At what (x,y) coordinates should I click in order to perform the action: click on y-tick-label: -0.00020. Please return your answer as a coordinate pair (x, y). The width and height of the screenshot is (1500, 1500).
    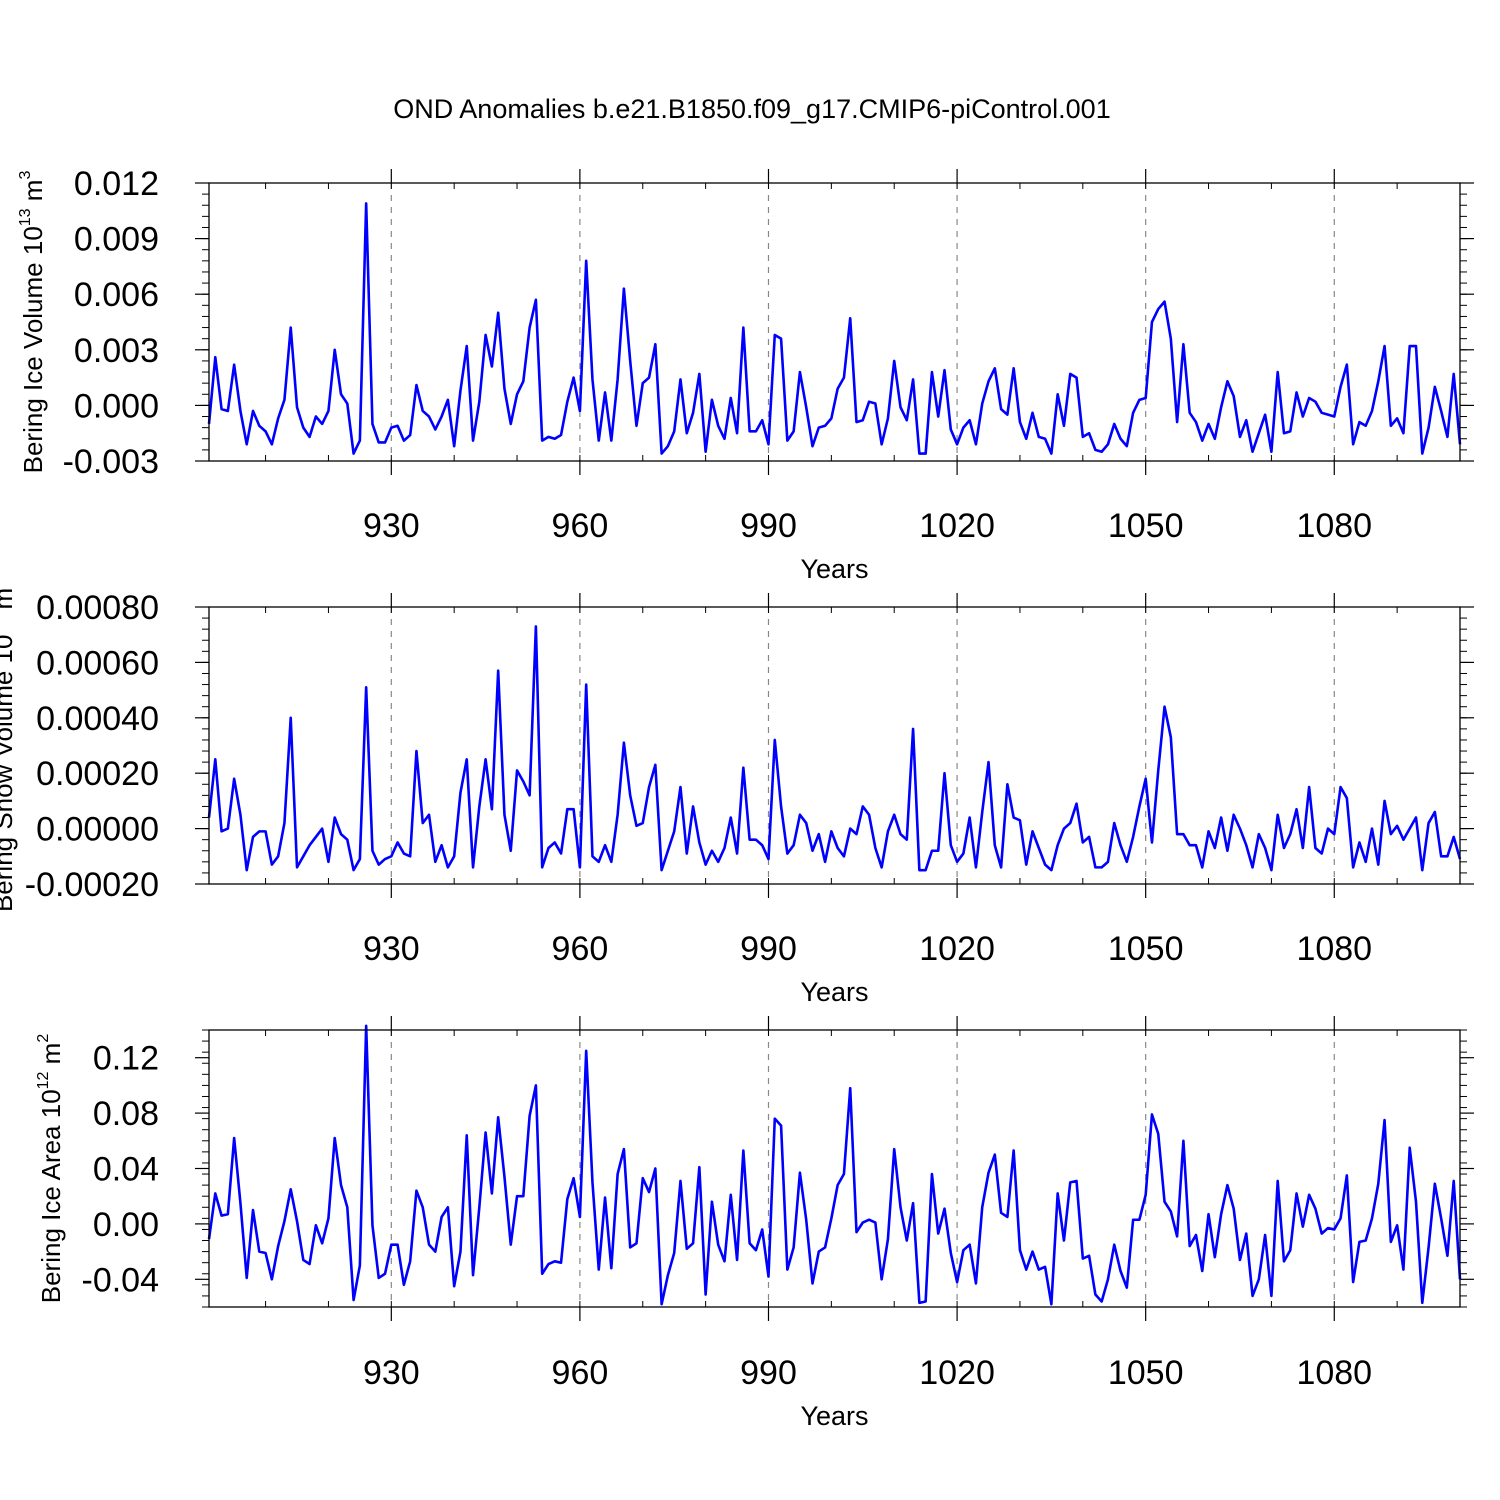
    Looking at the image, I should click on (92, 885).